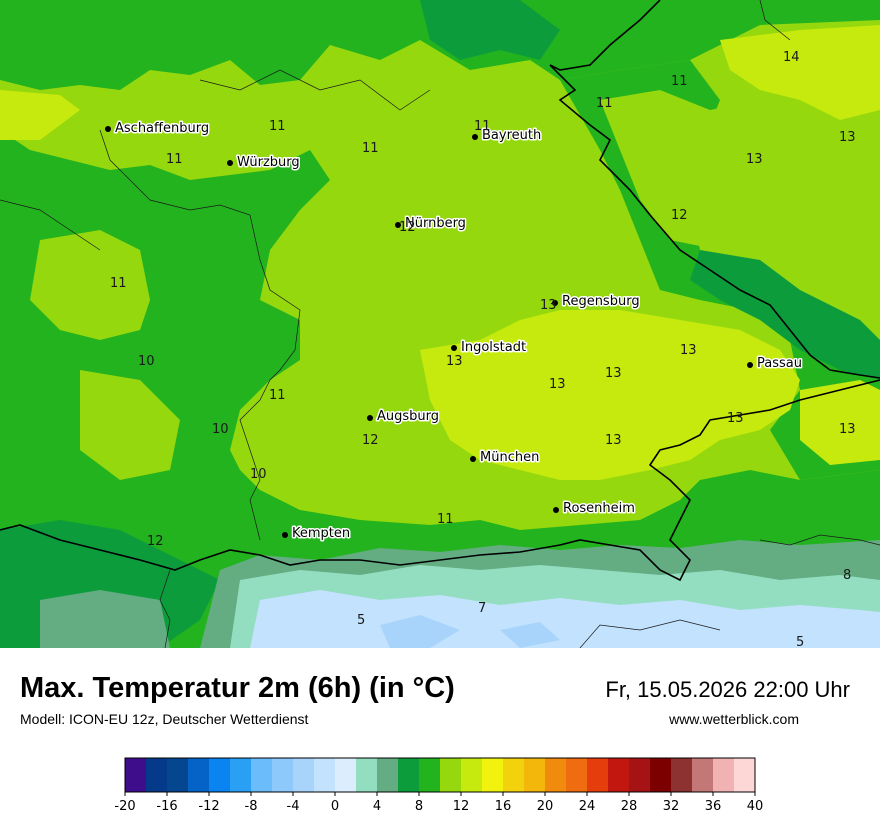 The width and height of the screenshot is (880, 830). What do you see at coordinates (727, 689) in the screenshot?
I see `forecast-datetime: Fr, 15.05.2026 22:00 Uhr` at bounding box center [727, 689].